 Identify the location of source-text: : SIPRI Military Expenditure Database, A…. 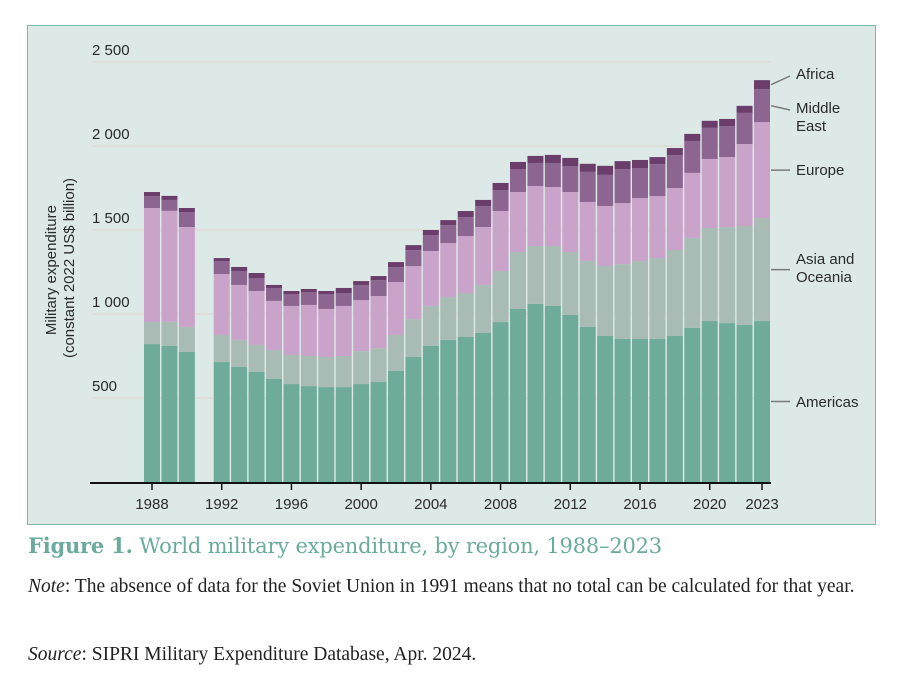
(279, 654).